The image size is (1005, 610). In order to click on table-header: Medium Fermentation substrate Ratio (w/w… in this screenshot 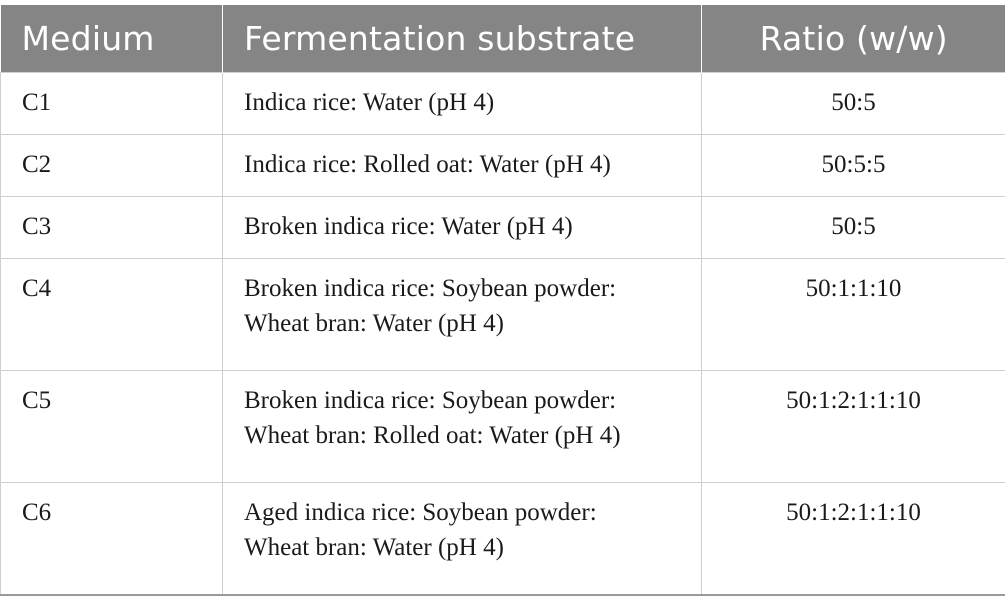, I will do `click(502, 39)`.